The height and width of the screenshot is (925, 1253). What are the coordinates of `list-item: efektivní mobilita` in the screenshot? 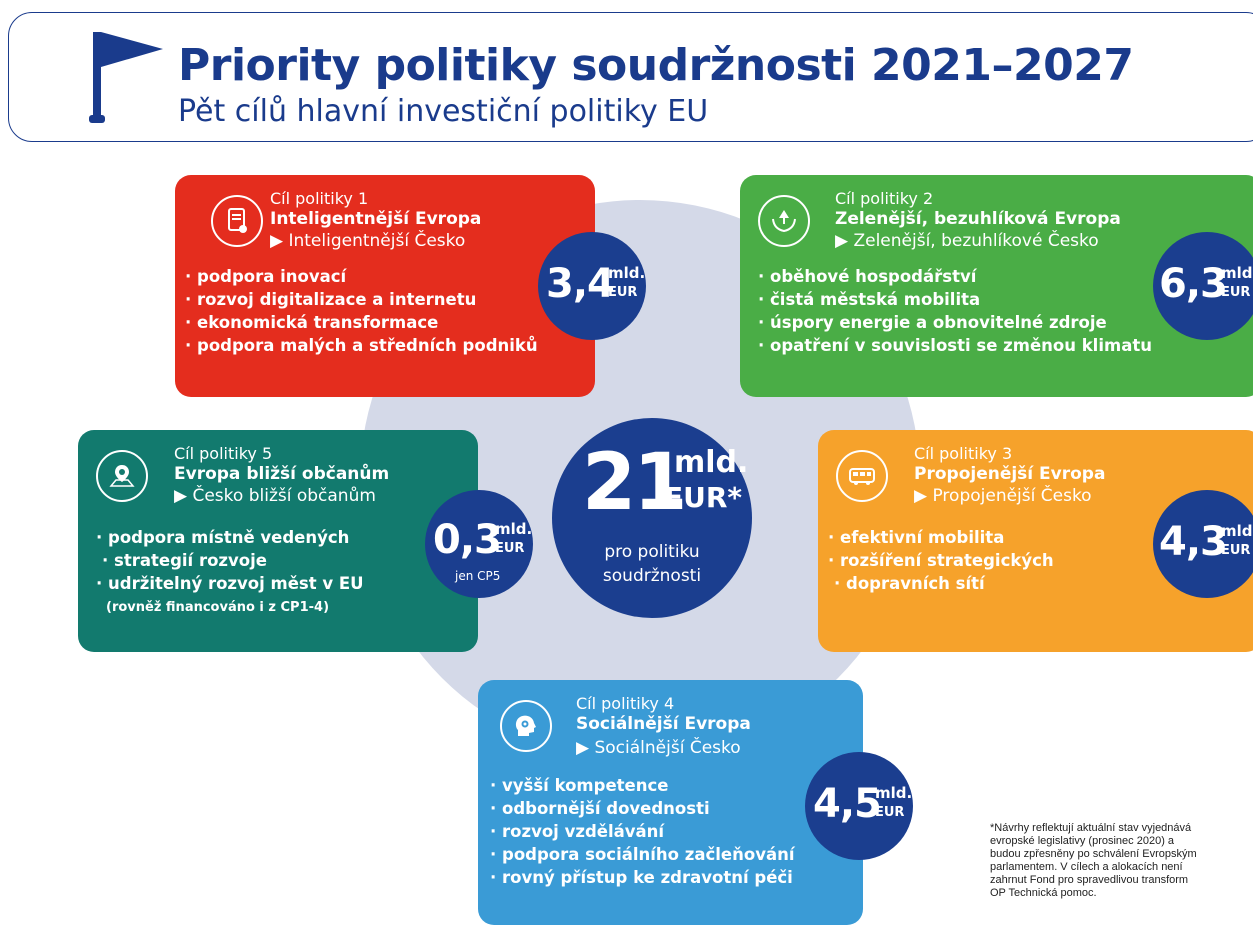 It's located at (941, 537).